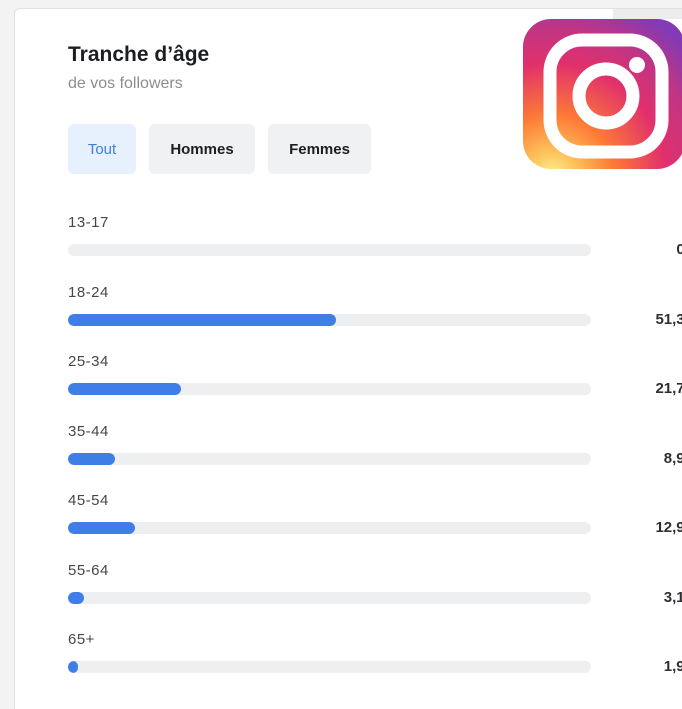 Image resolution: width=682 pixels, height=709 pixels. Describe the element at coordinates (672, 597) in the screenshot. I see `percentage-value: 3,1%` at that location.